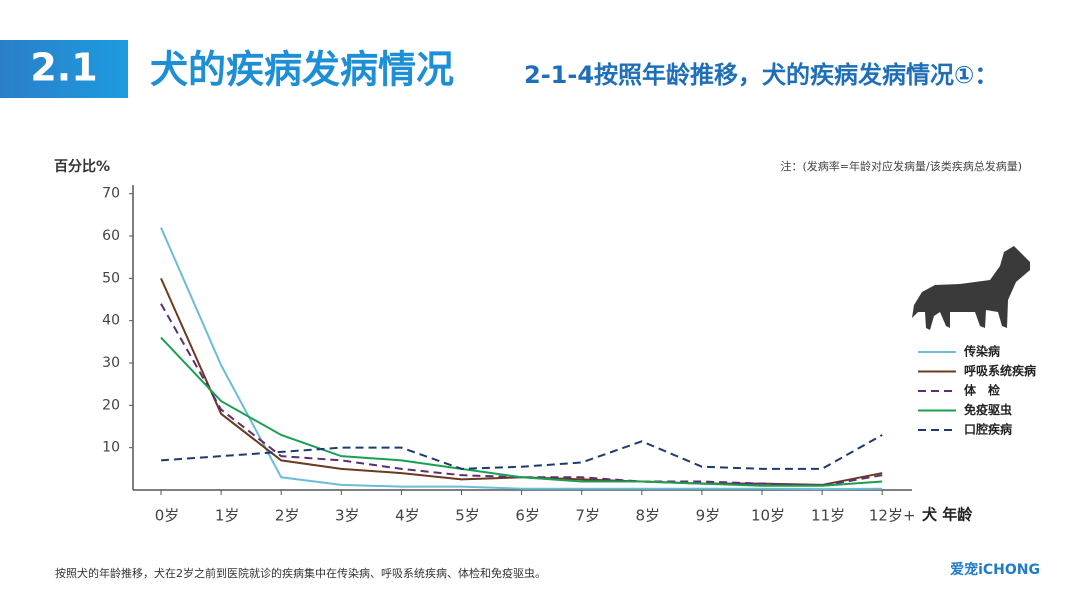 The image size is (1080, 612). Describe the element at coordinates (1000, 370) in the screenshot. I see `legend-label: 呼吸系统疾病` at that location.